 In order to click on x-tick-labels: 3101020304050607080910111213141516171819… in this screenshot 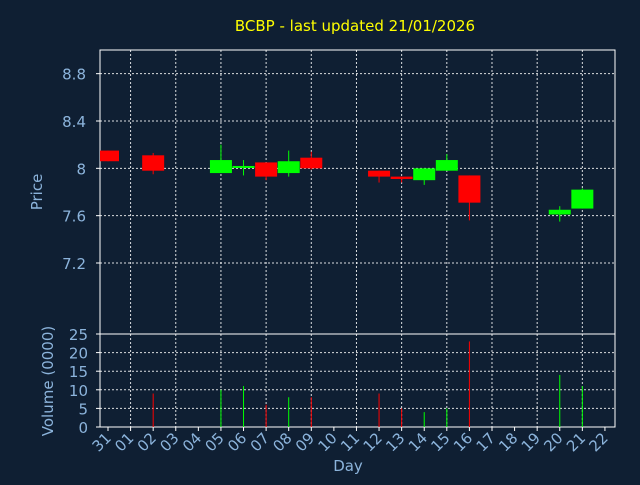, I will do `click(350, 441)`.